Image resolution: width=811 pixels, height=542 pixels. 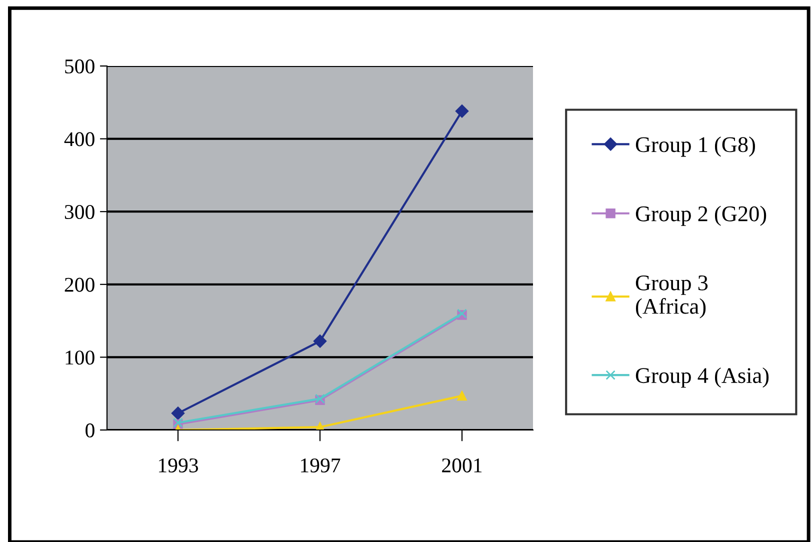 What do you see at coordinates (90, 430) in the screenshot?
I see `y-tick-label: 0` at bounding box center [90, 430].